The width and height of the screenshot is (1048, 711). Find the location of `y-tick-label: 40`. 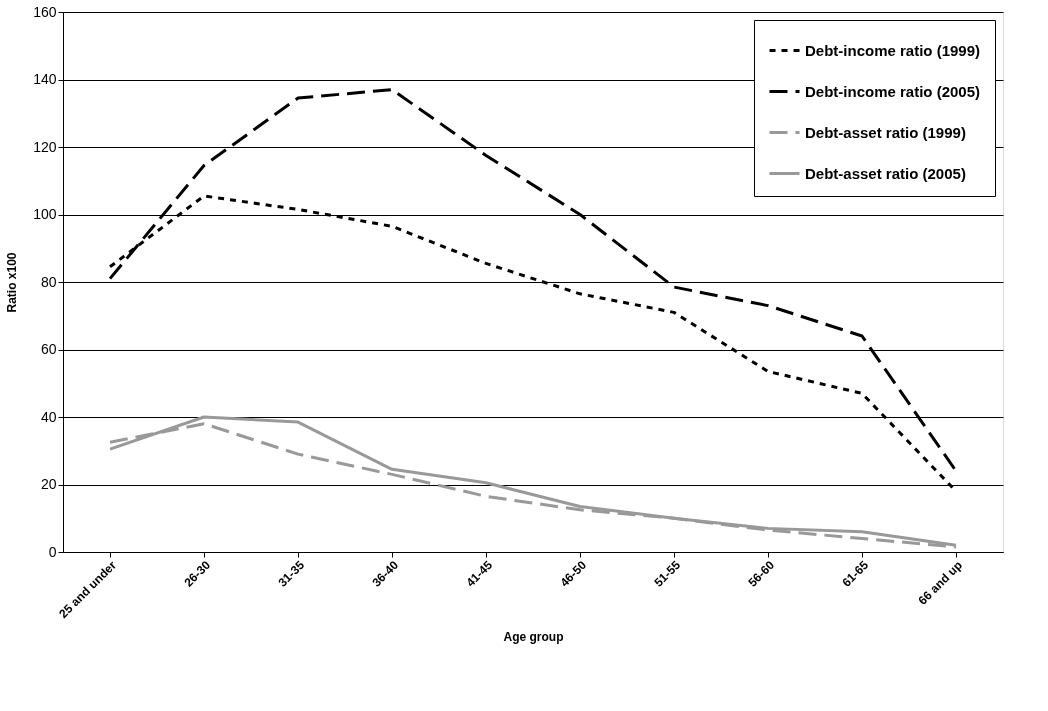

y-tick-label: 40 is located at coordinates (48, 416).